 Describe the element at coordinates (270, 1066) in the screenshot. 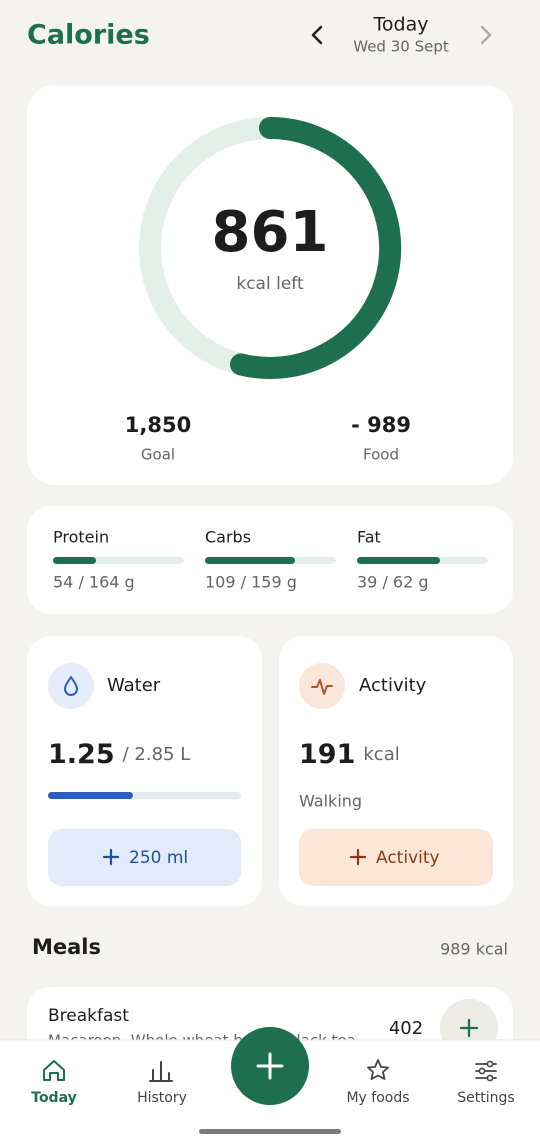

I see `fab-plus` at that location.